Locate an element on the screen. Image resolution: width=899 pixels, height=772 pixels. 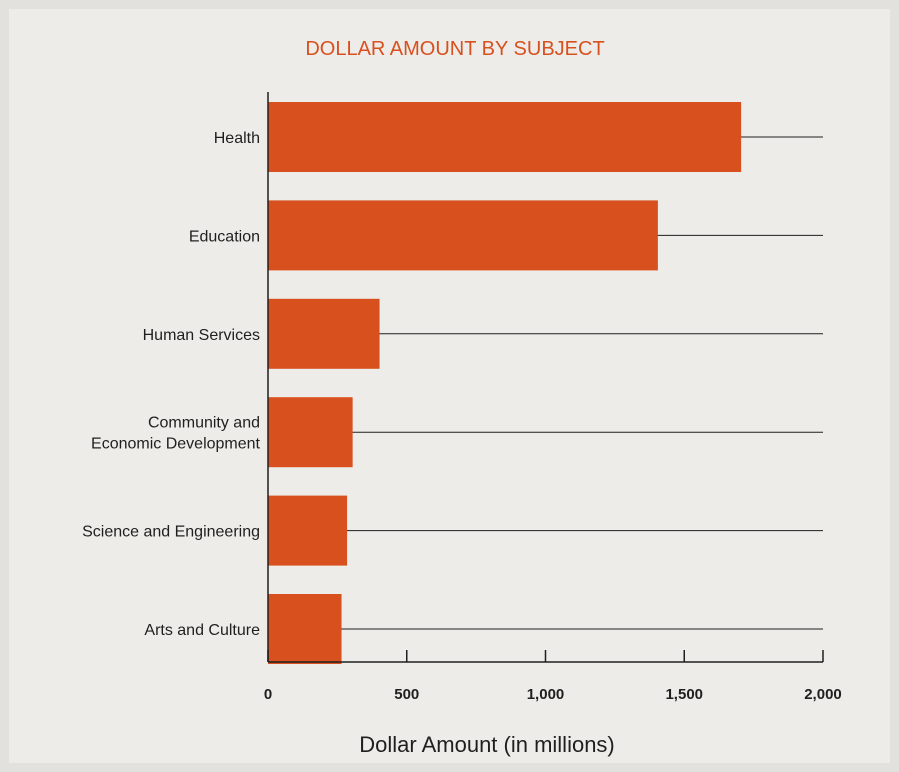
x-tick-labels: 0 500 1,000 1,500 2,000 is located at coordinates (553, 694).